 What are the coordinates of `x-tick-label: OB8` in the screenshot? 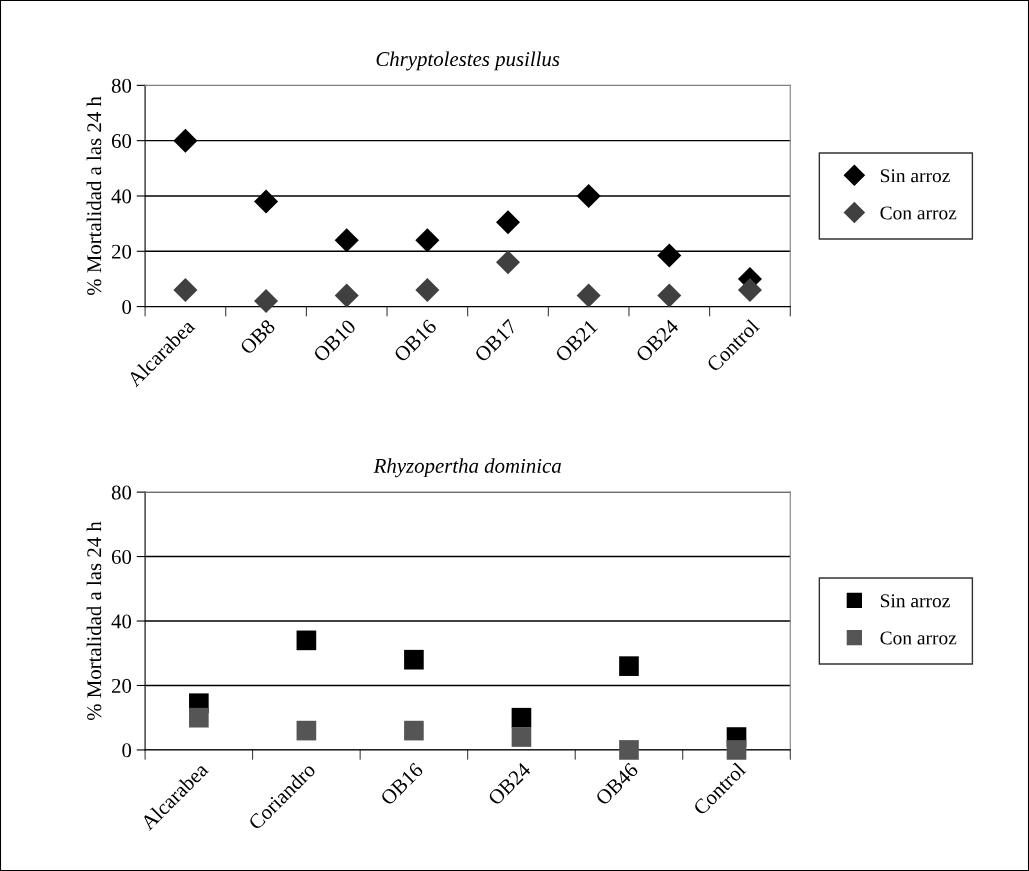 It's located at (257, 337).